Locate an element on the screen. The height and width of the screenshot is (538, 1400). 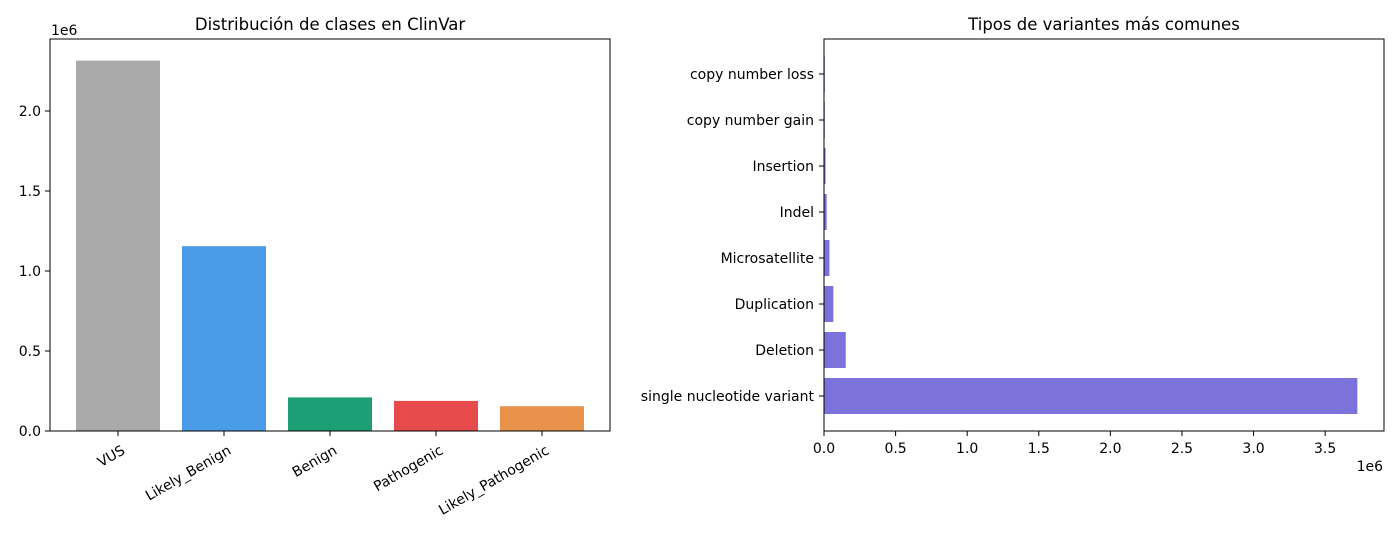
y-axis-scale-label: 1e6 is located at coordinates (64, 31).